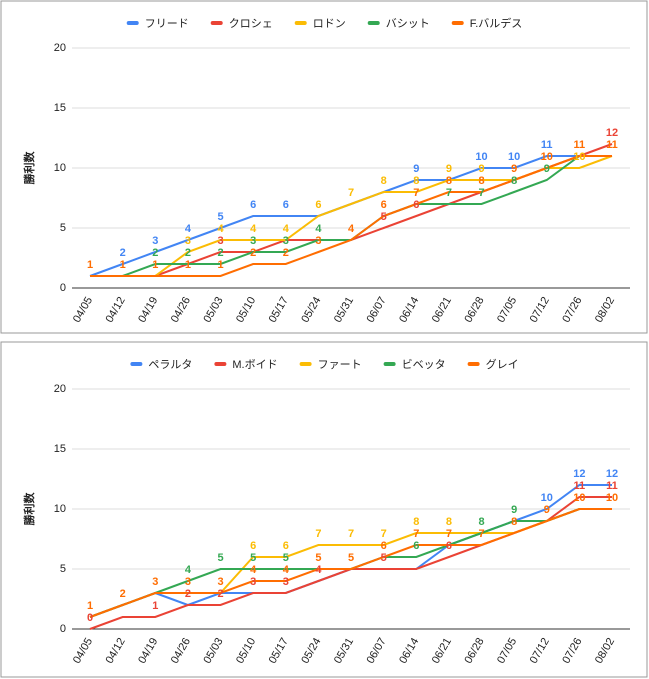 This screenshot has width=649, height=679. Describe the element at coordinates (251, 23) in the screenshot. I see `legend-label: クロシェ` at that location.